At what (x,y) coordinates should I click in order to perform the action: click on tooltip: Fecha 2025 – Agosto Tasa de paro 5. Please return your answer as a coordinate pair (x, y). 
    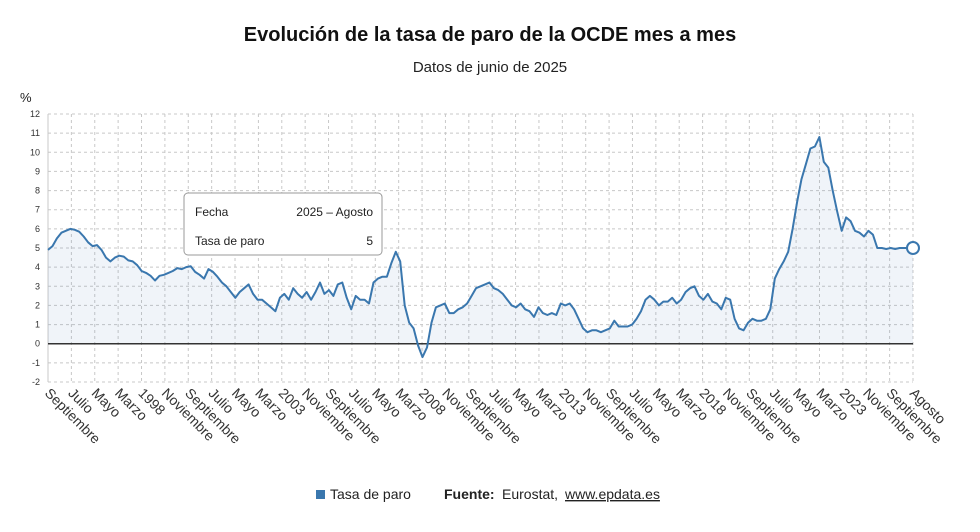
    Looking at the image, I should click on (283, 224).